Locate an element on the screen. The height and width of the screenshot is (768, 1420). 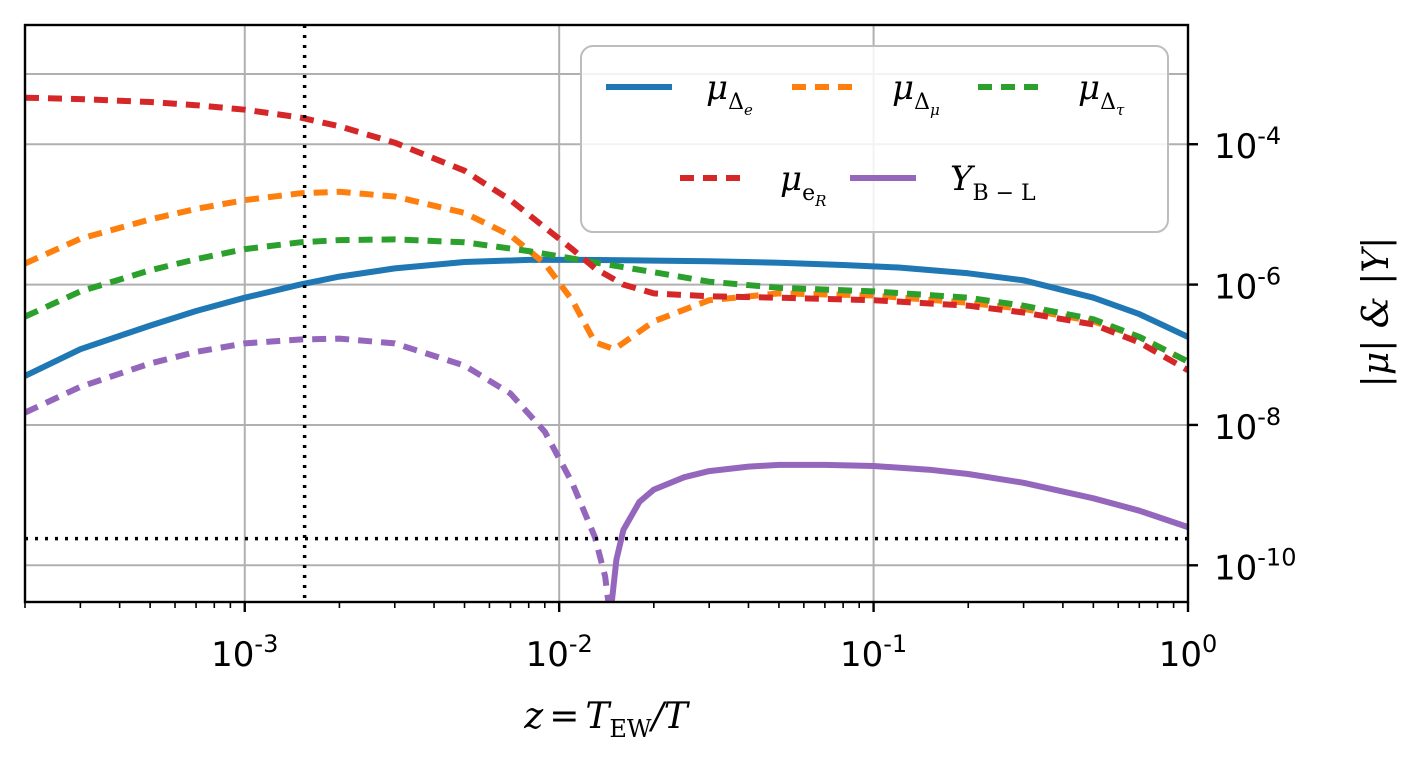
legend-label: YB − L is located at coordinates (993, 182).